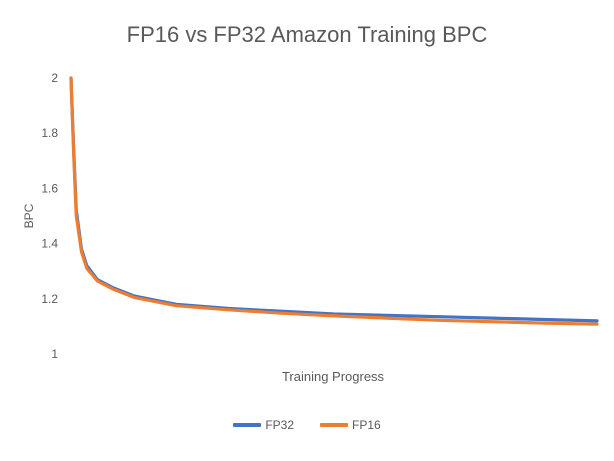 Image resolution: width=614 pixels, height=461 pixels. I want to click on y-axis-ticks: 1 1.2 1.4 1.6 1.8 2, so click(49, 216).